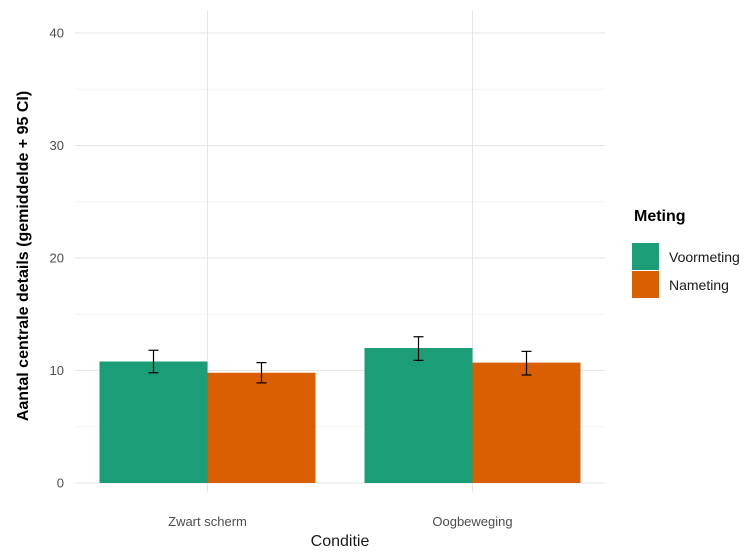  Describe the element at coordinates (472, 521) in the screenshot. I see `x-tick-label: Oogbeweging` at that location.